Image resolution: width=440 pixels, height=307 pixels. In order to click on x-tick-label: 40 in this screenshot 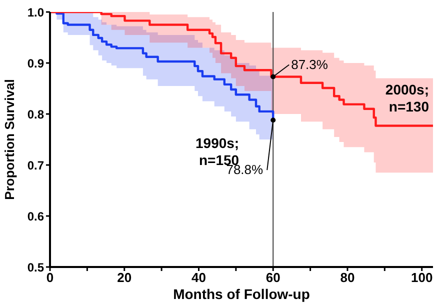, I will do `click(199, 278)`.